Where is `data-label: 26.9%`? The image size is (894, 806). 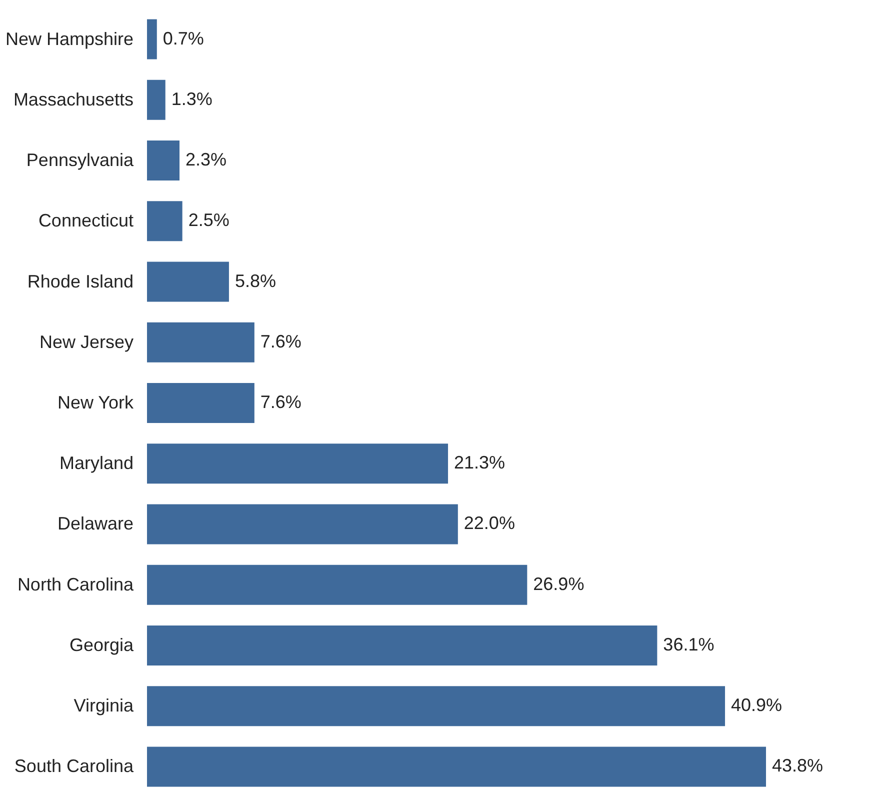
data-label: 26.9% is located at coordinates (558, 584).